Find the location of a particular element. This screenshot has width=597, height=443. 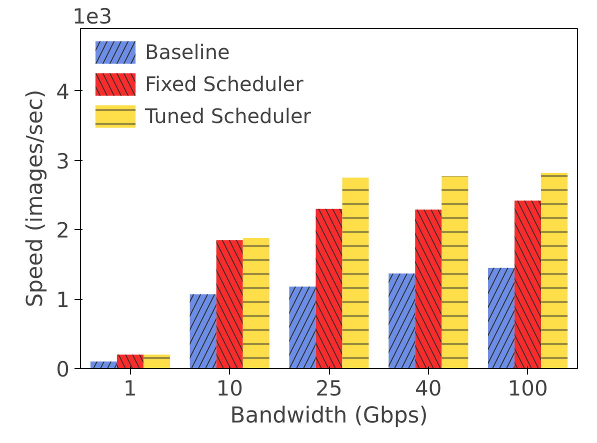

x-tick-label: 10 is located at coordinates (229, 388).